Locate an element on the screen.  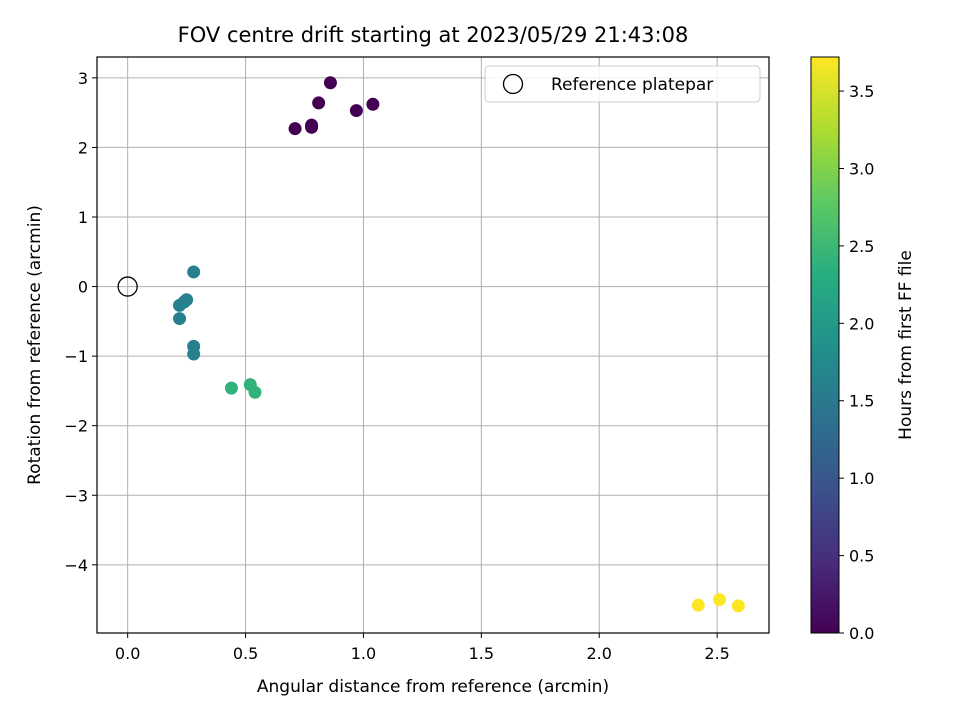
colorbar-tick-label: 3.5 is located at coordinates (861, 91).